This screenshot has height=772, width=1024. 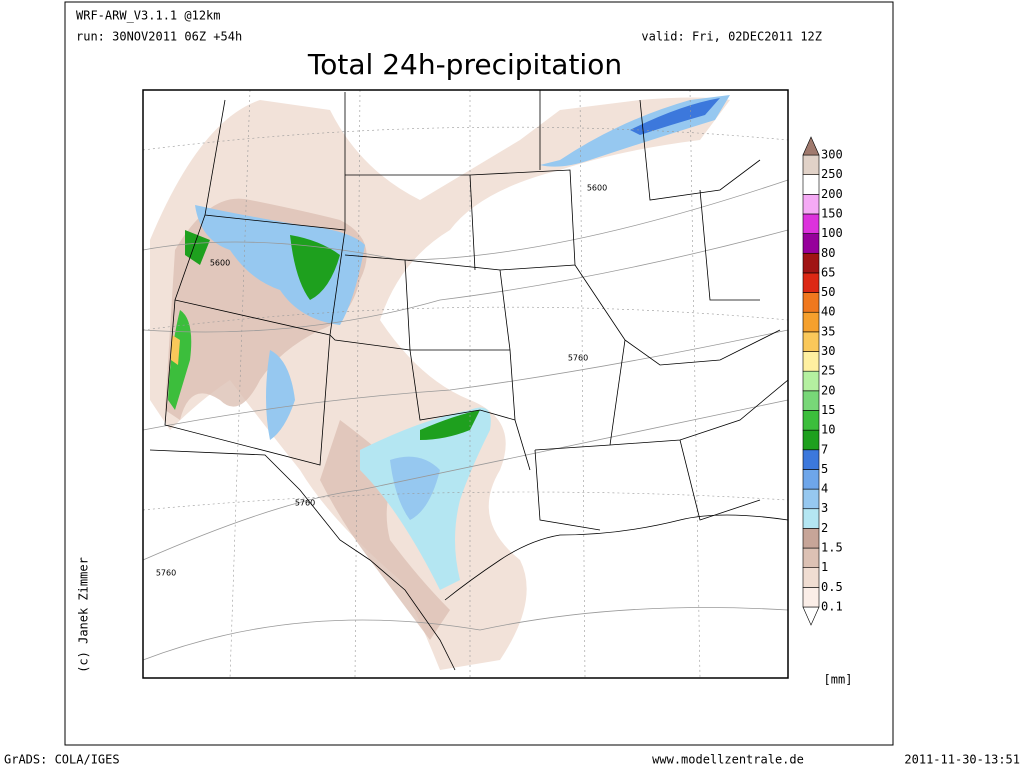 I want to click on title: Total 24h-precipitation, so click(x=464, y=64).